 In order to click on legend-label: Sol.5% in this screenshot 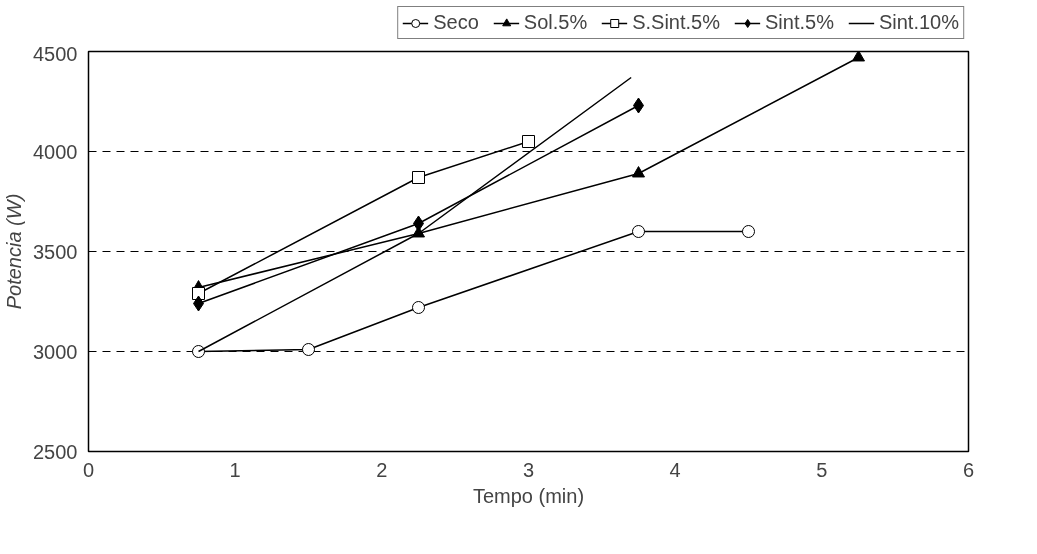, I will do `click(555, 22)`.